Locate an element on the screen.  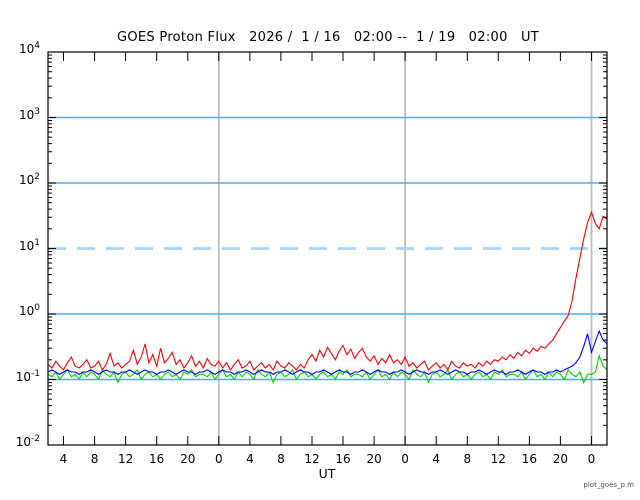
series-blue-line is located at coordinates (327, 352).